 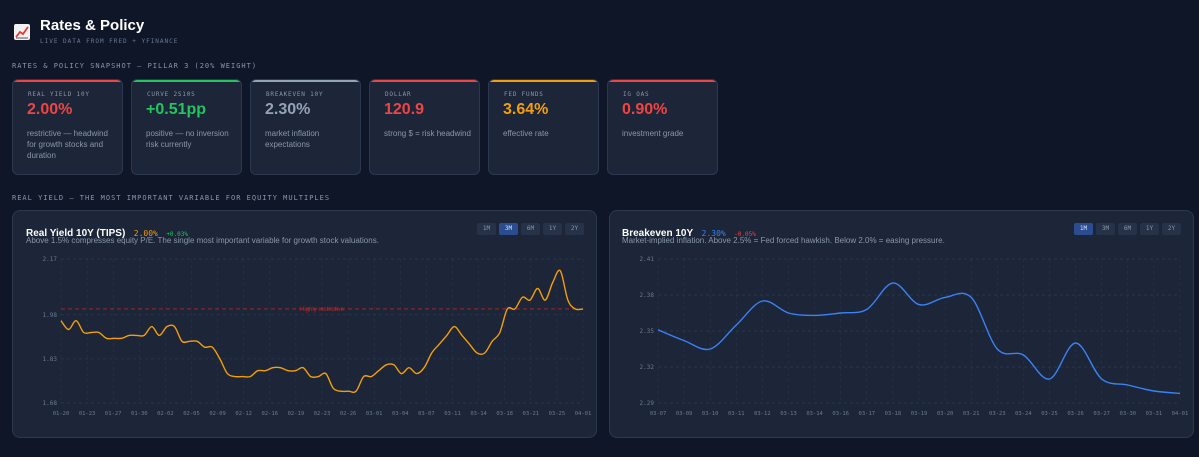 I want to click on x-tick-label: 02-16, so click(x=270, y=414).